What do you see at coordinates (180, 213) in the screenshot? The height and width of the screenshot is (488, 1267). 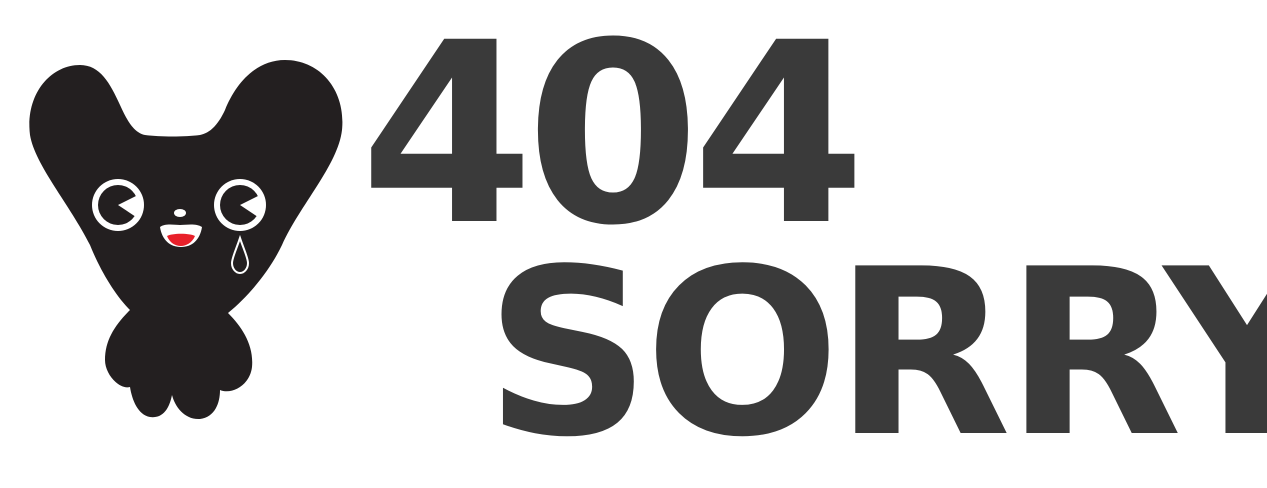 I see `mascot-nose` at bounding box center [180, 213].